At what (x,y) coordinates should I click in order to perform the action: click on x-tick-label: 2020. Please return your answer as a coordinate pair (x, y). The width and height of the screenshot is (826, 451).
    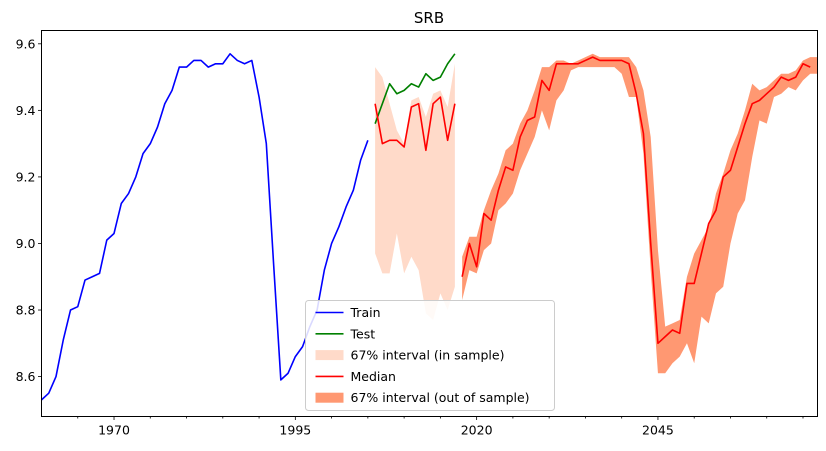
    Looking at the image, I should click on (477, 430).